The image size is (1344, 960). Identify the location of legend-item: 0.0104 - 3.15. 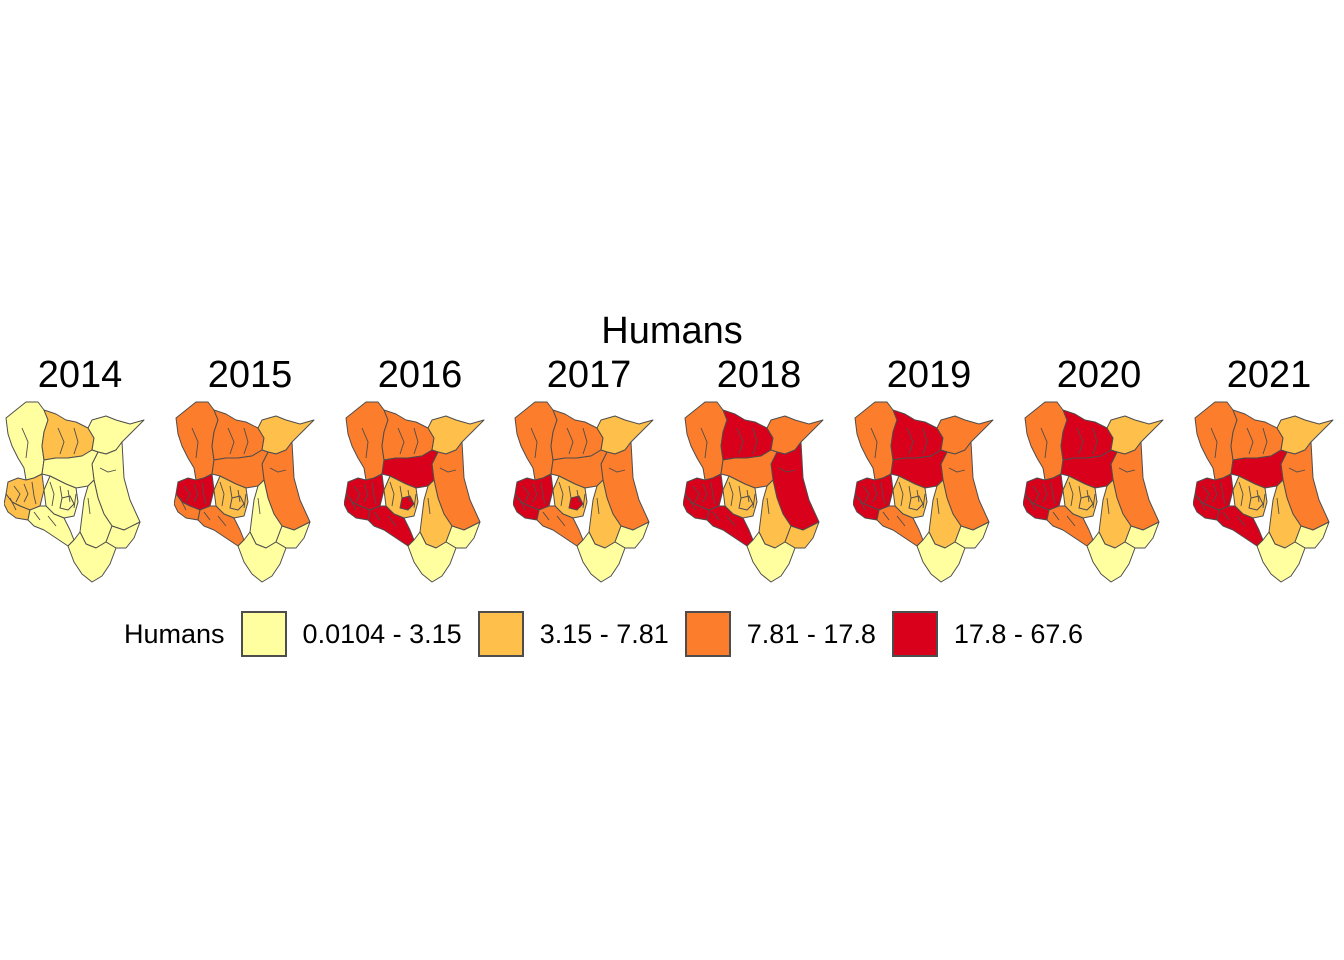
(351, 634).